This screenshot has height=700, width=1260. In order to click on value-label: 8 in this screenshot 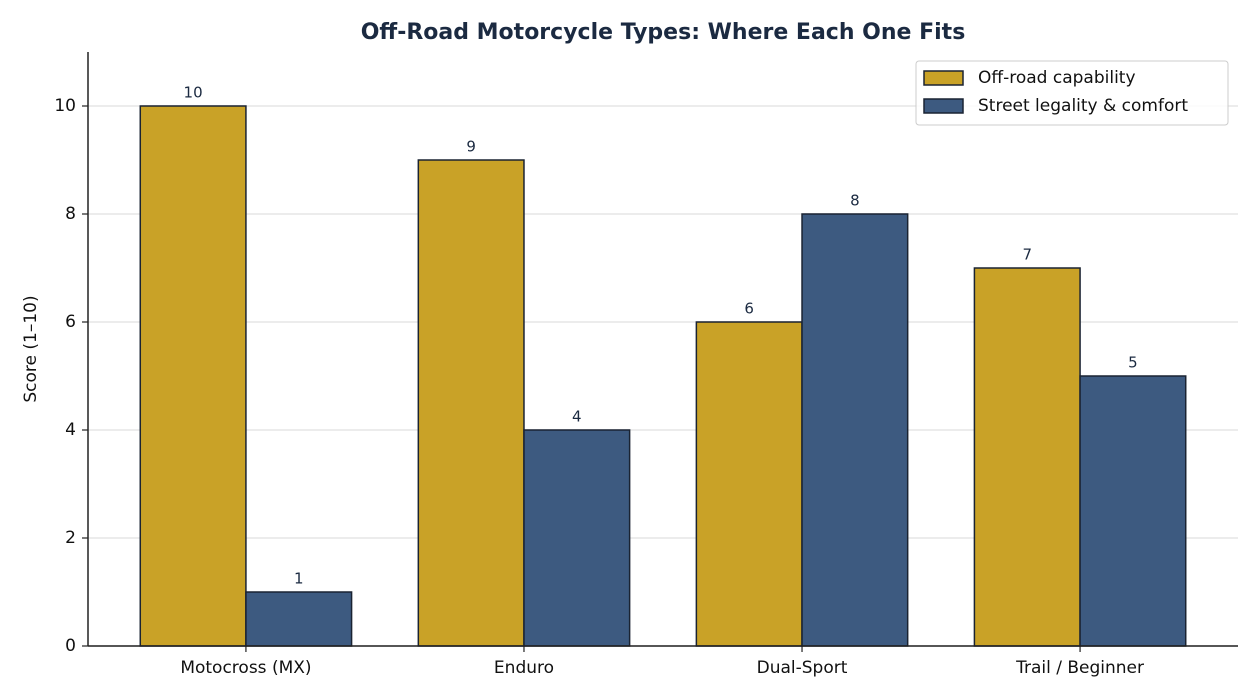, I will do `click(855, 201)`.